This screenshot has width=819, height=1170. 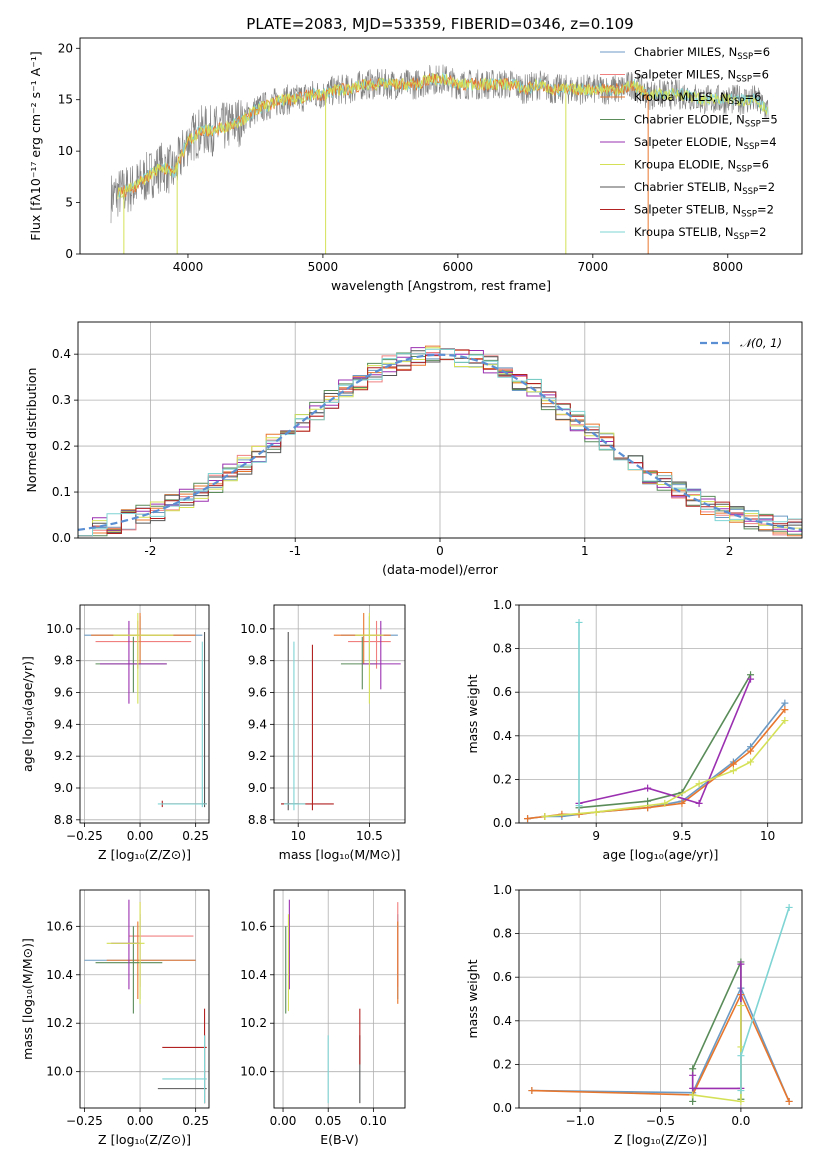 What do you see at coordinates (701, 76) in the screenshot?
I see `legend-entry: Salpeter MILES, NSSP=6` at bounding box center [701, 76].